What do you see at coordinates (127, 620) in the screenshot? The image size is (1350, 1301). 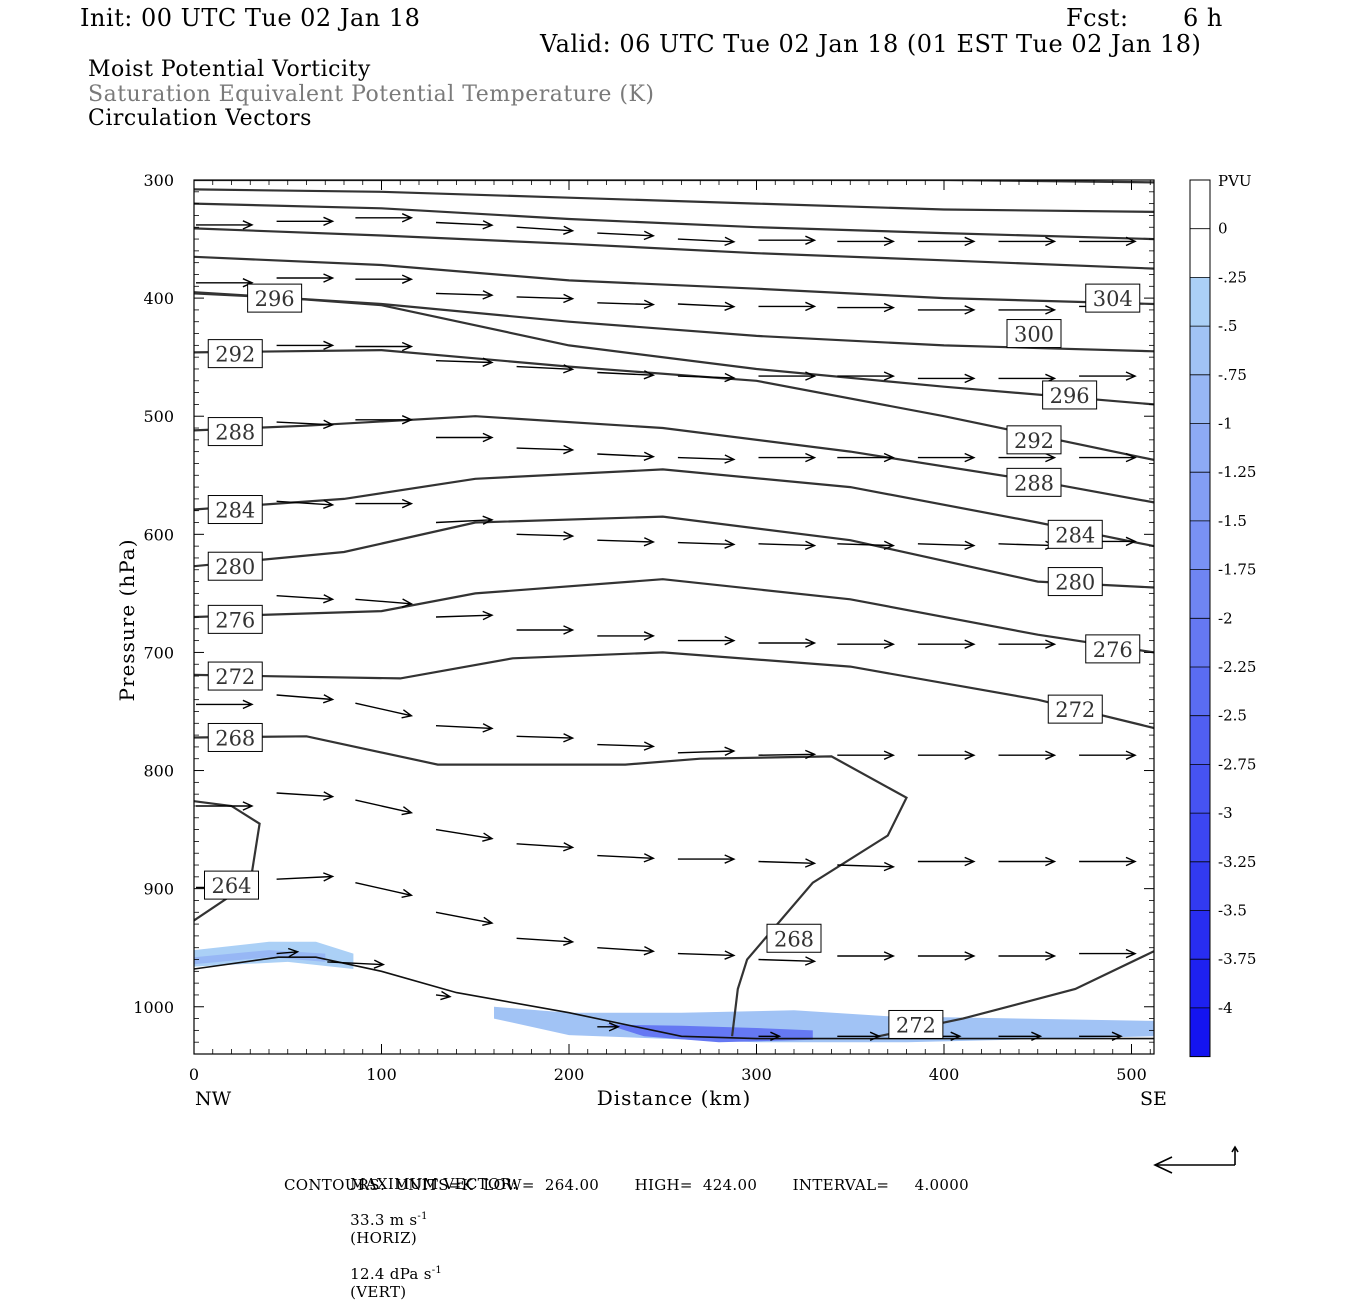 I see `y-axis-title: Pressure (hPa)` at bounding box center [127, 620].